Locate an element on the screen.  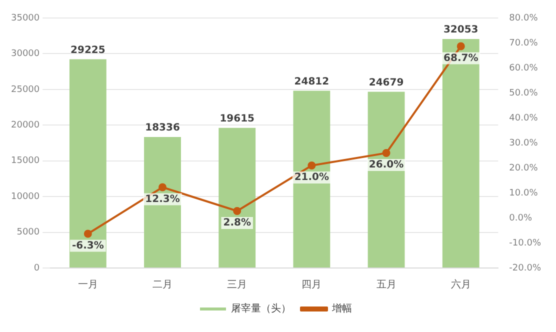
y2-tick-label: 30.0% is located at coordinates (523, 143).